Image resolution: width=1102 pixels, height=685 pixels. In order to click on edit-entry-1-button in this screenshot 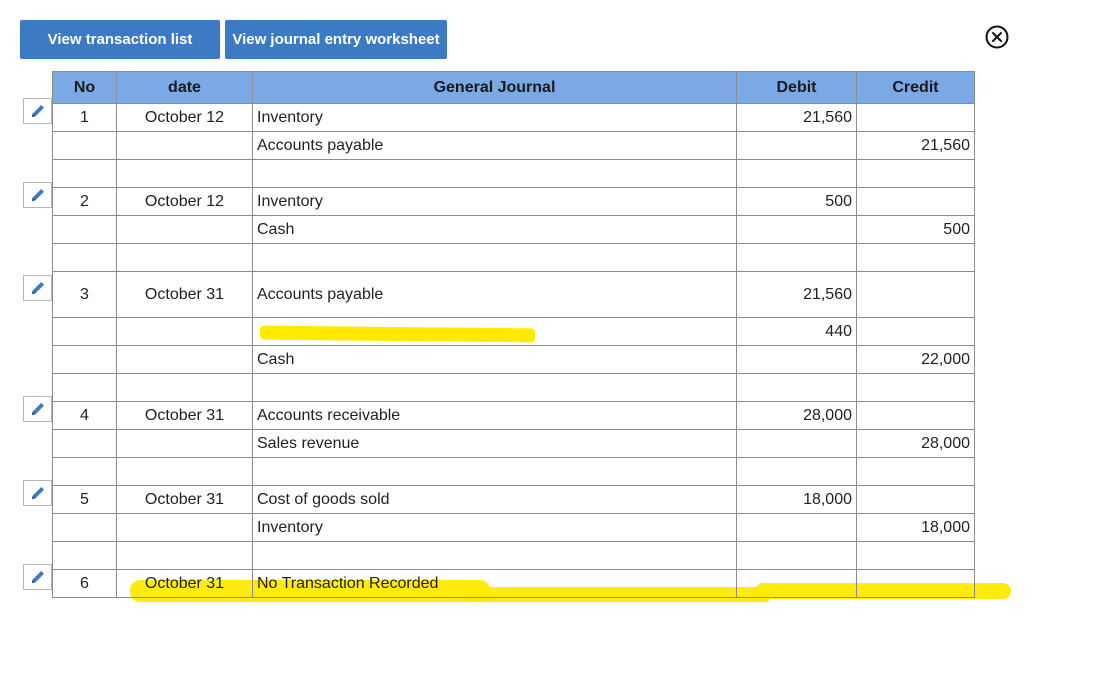, I will do `click(37, 111)`.